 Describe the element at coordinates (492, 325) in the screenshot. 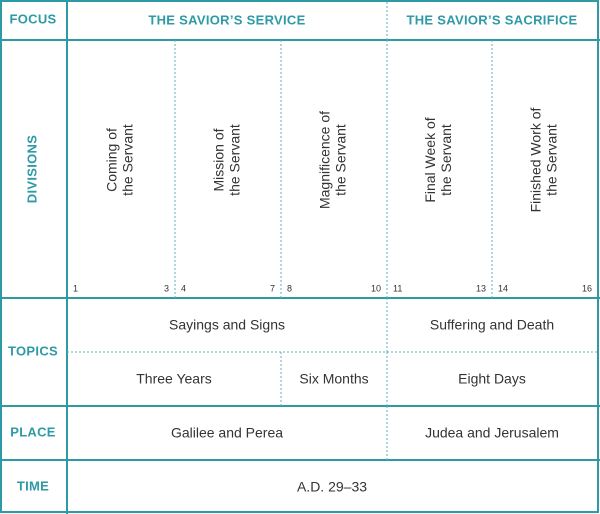

I see `topic: Suffering and Death` at that location.